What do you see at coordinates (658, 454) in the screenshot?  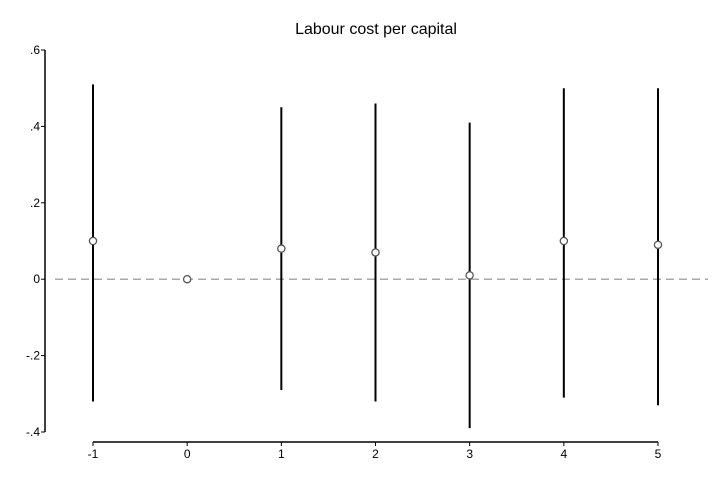 I see `x-tick-label: 5` at bounding box center [658, 454].